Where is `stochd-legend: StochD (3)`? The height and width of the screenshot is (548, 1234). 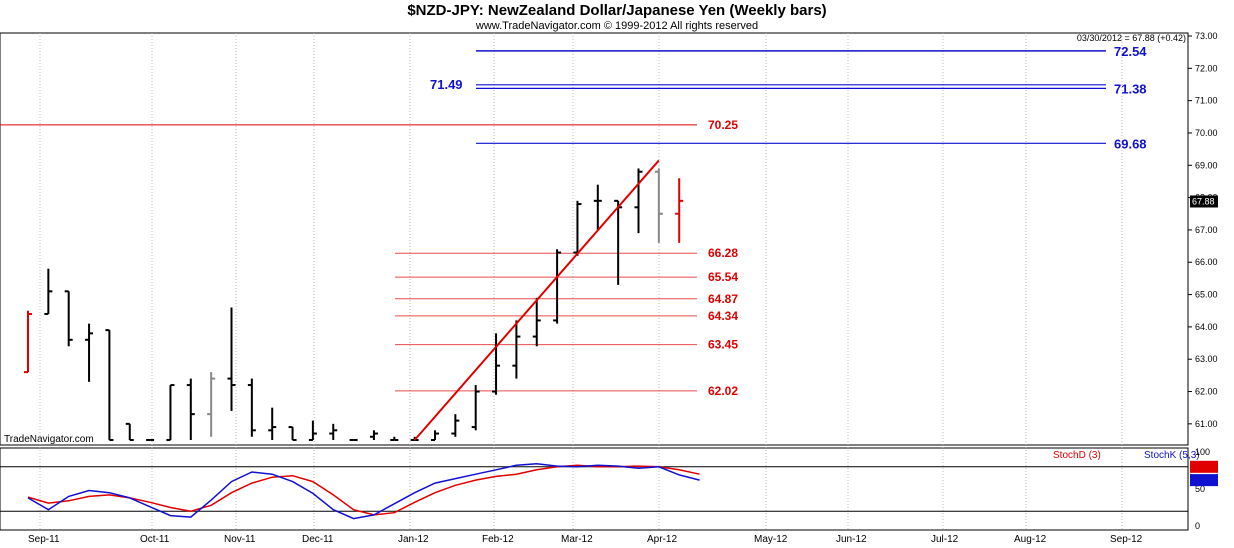
stochd-legend: StochD (3) is located at coordinates (1077, 455).